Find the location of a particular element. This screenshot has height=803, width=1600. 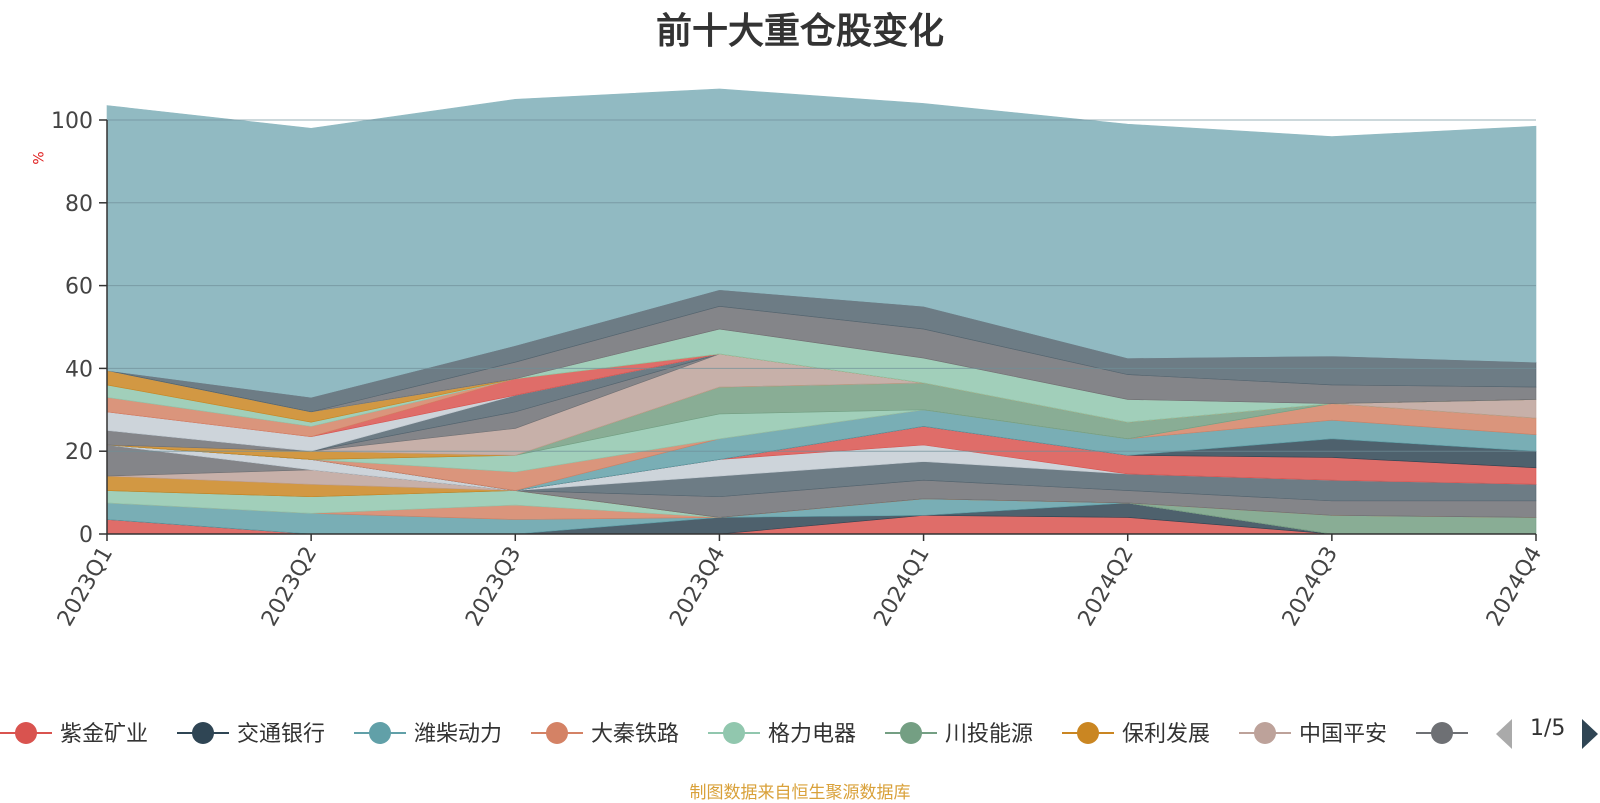

legend-item-紫金矿业: 紫金矿业 is located at coordinates (74, 734).